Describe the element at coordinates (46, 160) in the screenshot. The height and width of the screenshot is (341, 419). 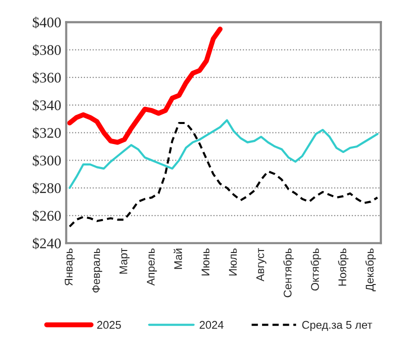
I see `y-tick-label: $300` at that location.